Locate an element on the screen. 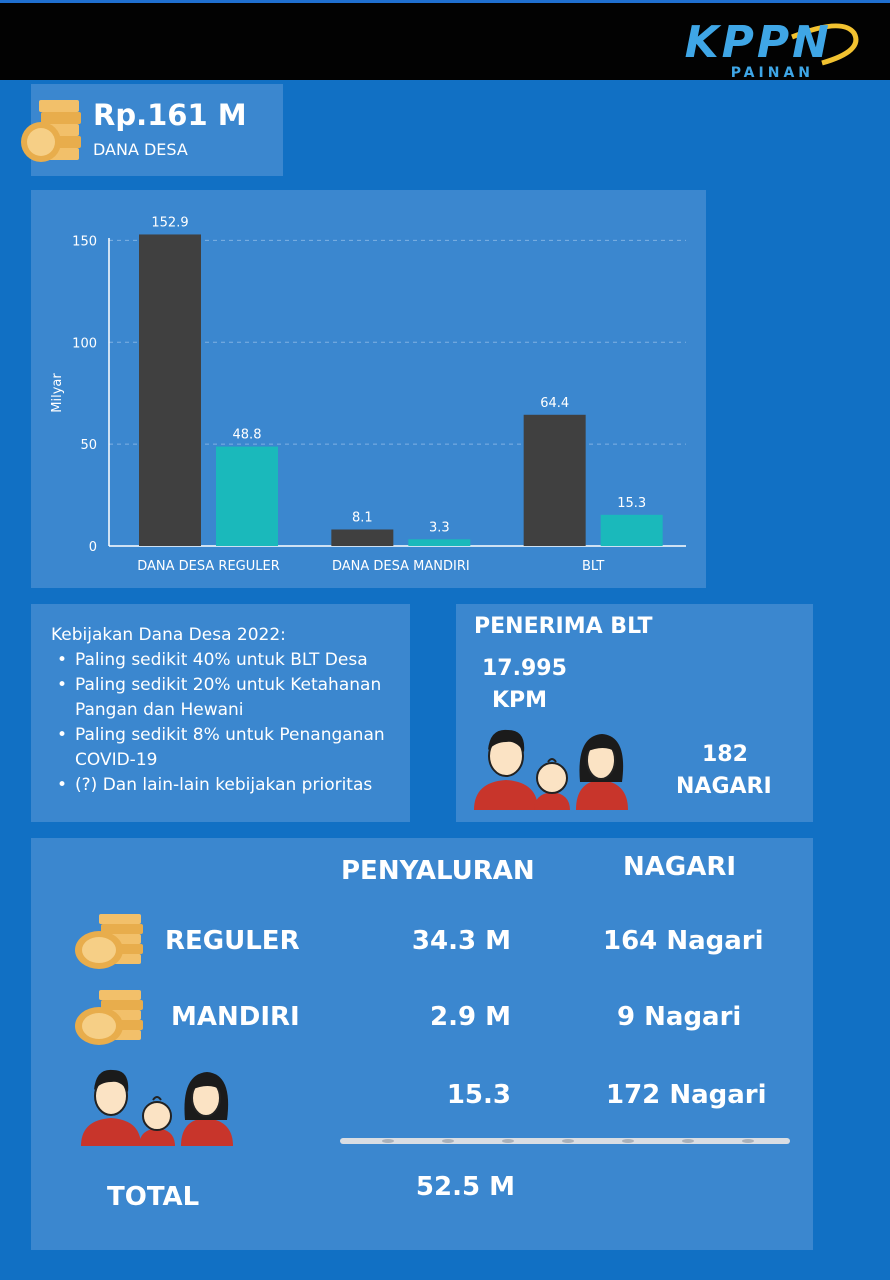 This screenshot has width=890, height=1280. data-label: 64.4 is located at coordinates (554, 403).